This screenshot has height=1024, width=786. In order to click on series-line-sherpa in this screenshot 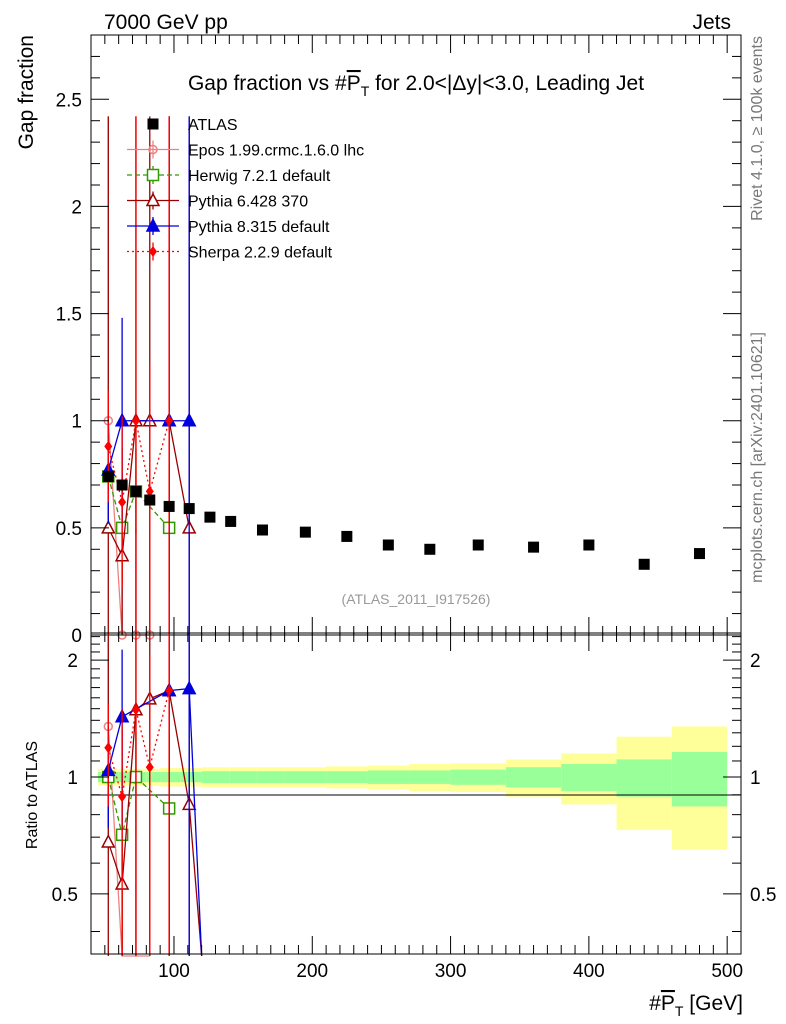, I will do `click(138, 461)`.